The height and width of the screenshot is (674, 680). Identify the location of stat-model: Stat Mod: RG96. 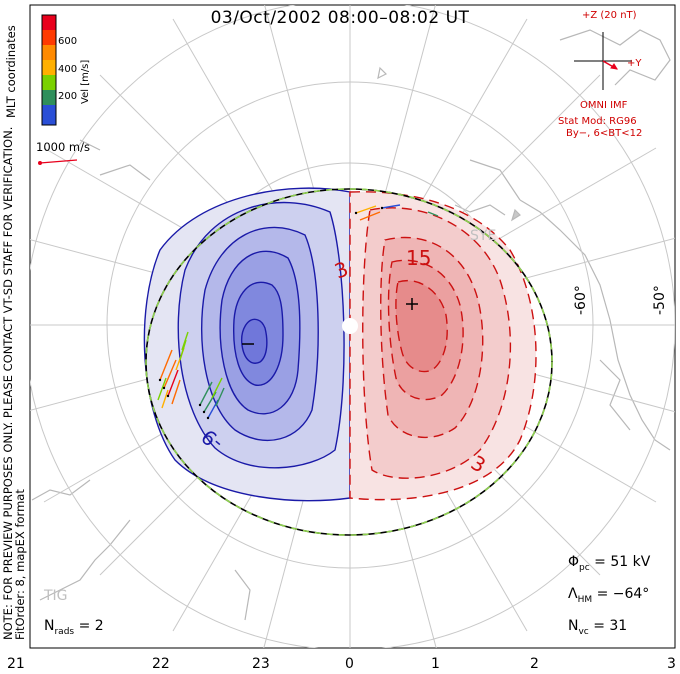
(597, 121).